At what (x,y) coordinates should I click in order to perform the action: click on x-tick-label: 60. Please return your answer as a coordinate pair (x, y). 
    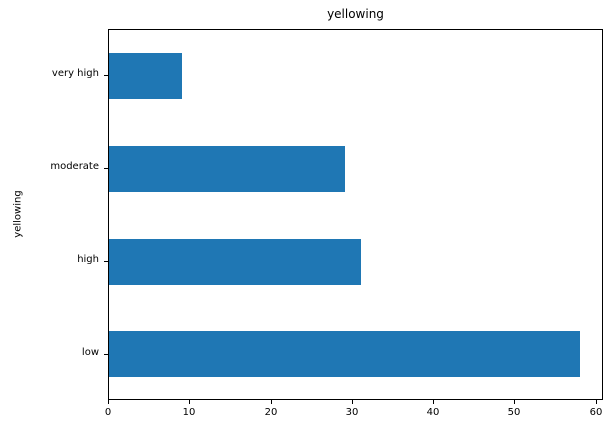
    Looking at the image, I should click on (596, 412).